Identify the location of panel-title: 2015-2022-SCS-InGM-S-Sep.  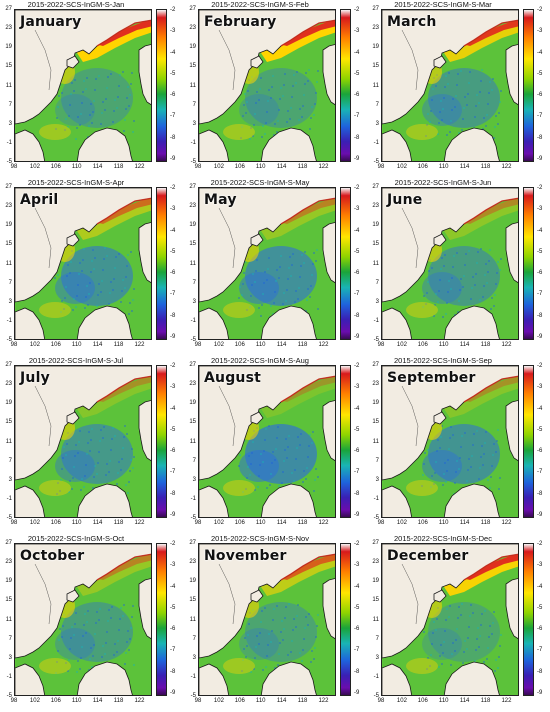
(443, 360).